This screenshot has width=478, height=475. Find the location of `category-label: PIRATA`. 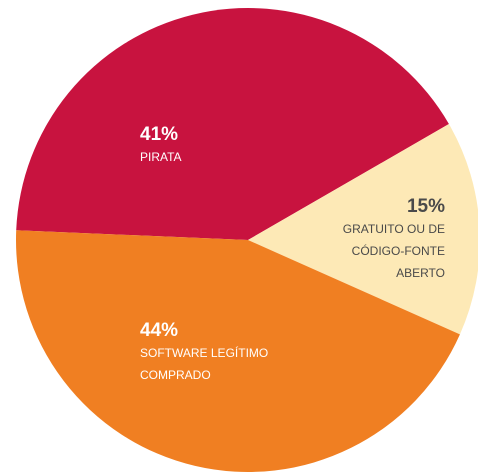

category-label: PIRATA is located at coordinates (161, 157).